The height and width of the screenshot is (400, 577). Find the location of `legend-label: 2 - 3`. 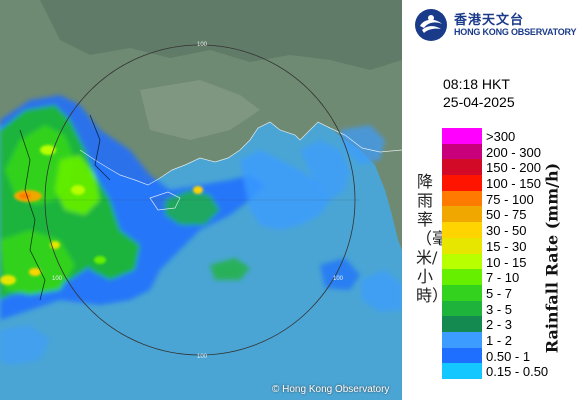

legend-label: 2 - 3 is located at coordinates (499, 325).